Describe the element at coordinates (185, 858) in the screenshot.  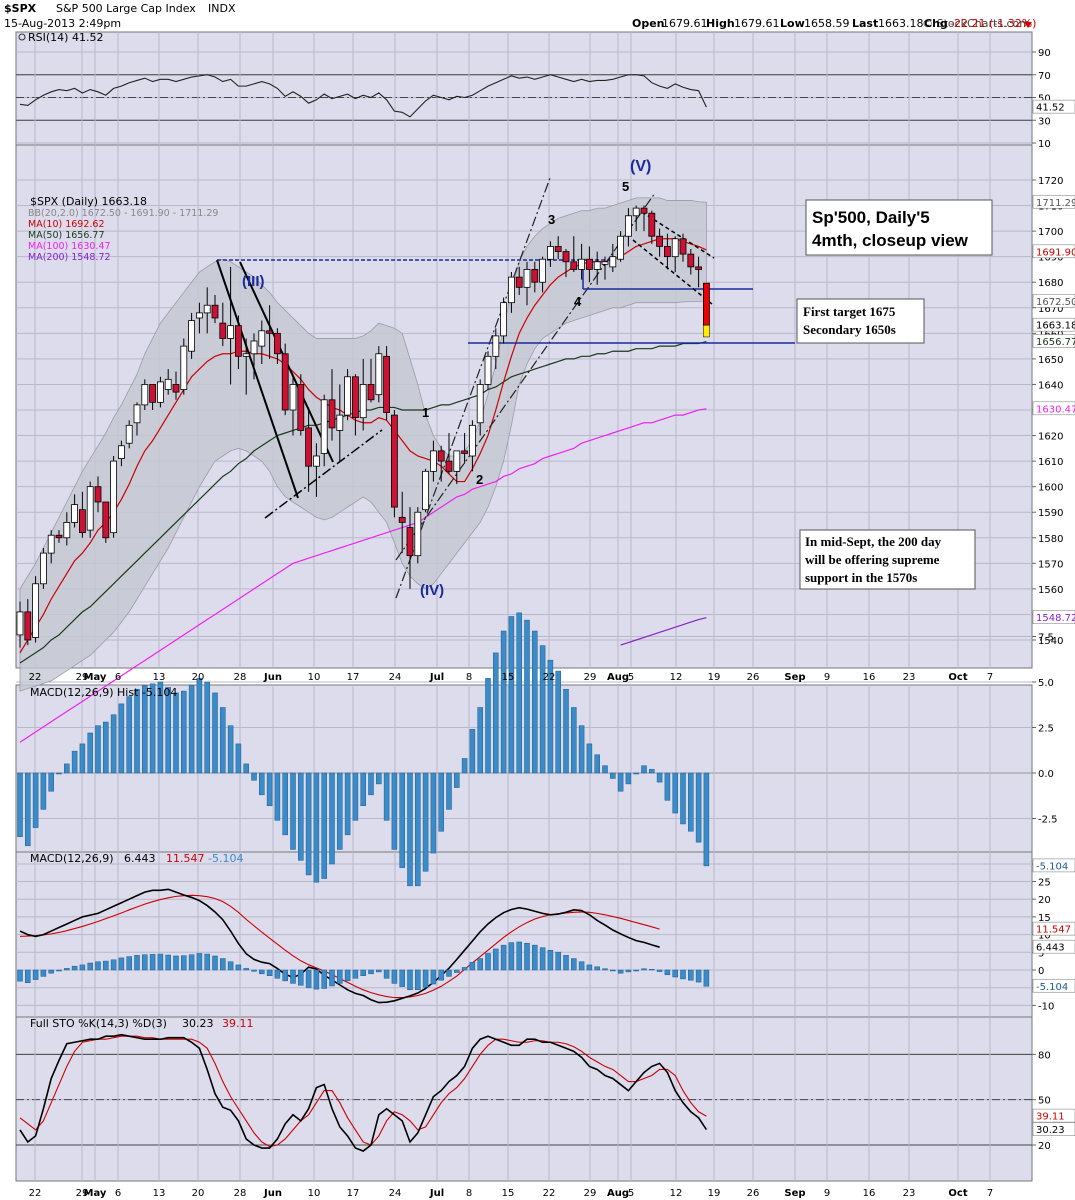
I see `macd-legend-signal: 11.547` at that location.